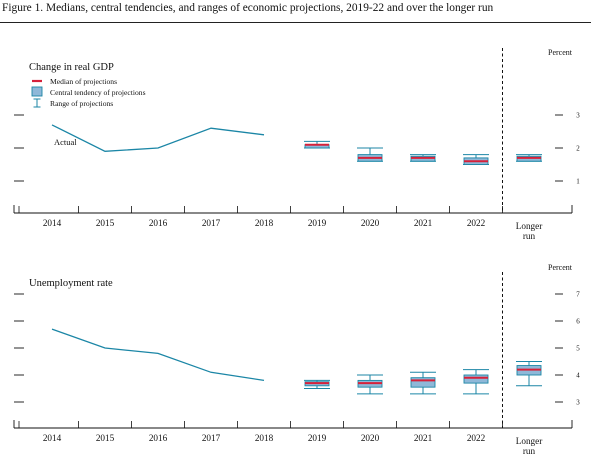  What do you see at coordinates (476, 438) in the screenshot?
I see `unemployment-x-tick-label: 2022` at bounding box center [476, 438].